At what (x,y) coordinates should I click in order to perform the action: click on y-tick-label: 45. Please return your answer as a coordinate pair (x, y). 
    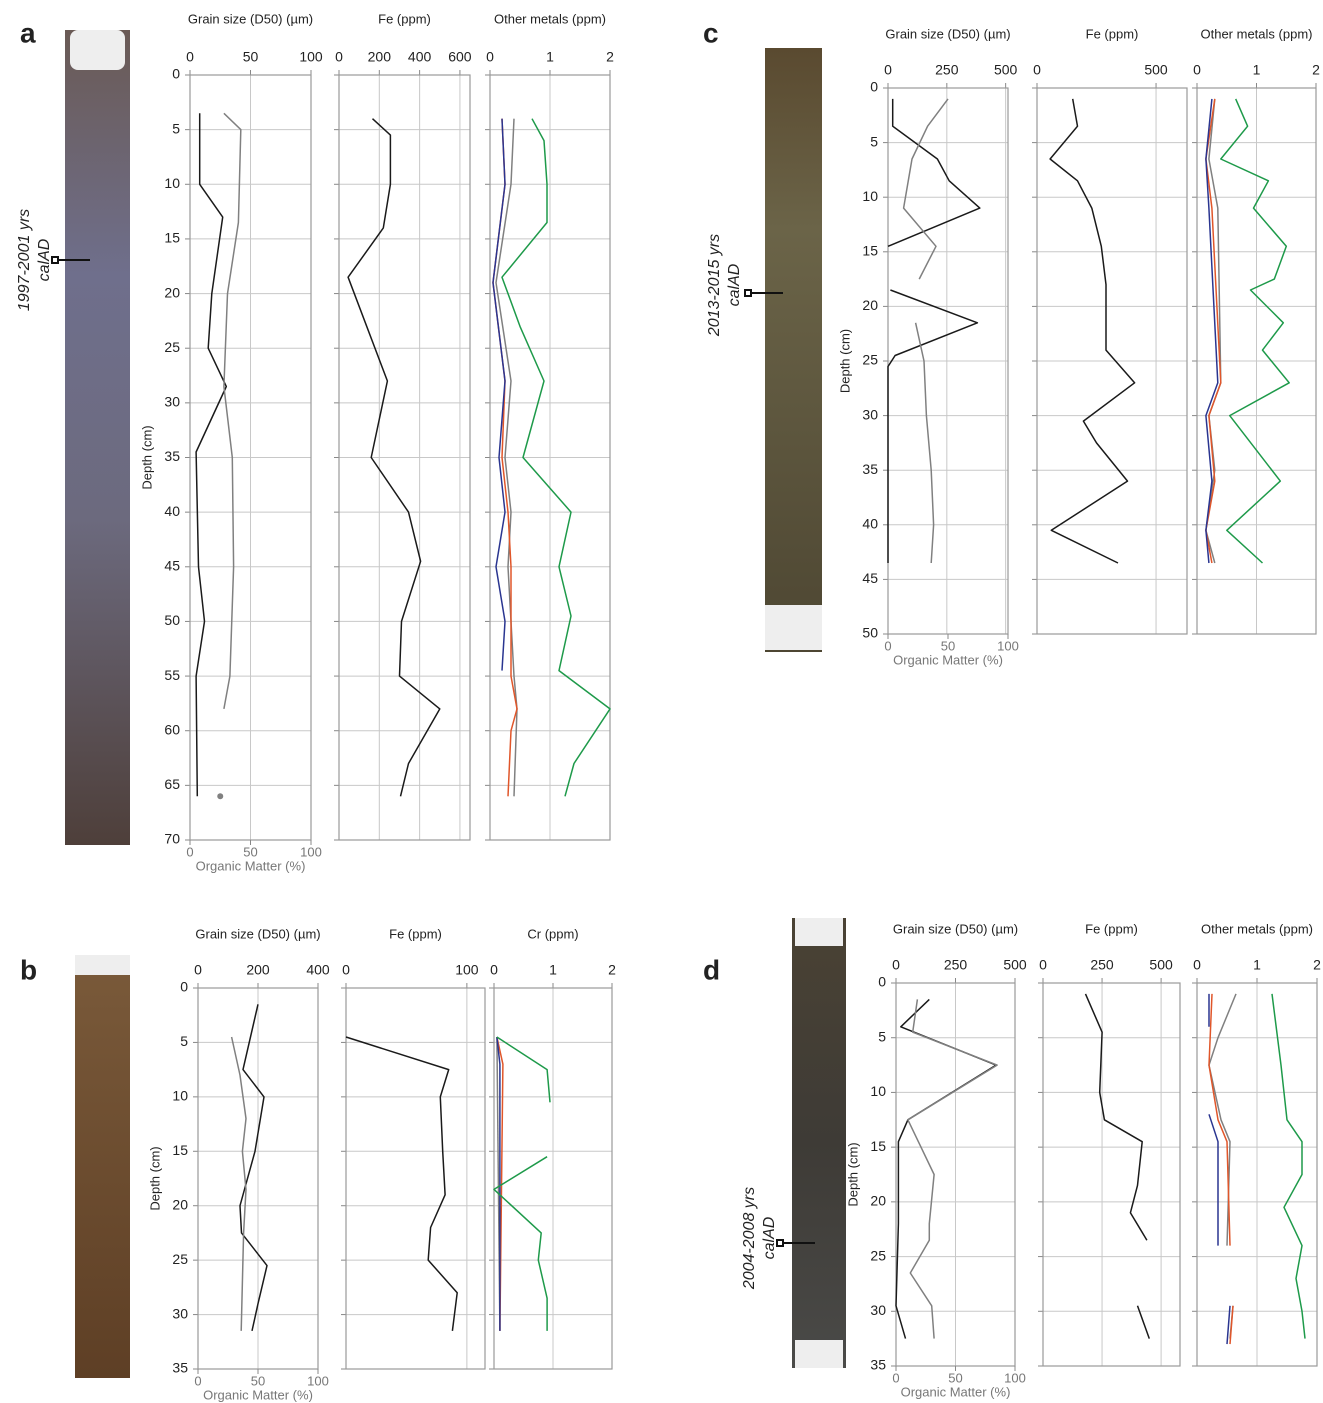
    Looking at the image, I should click on (870, 578).